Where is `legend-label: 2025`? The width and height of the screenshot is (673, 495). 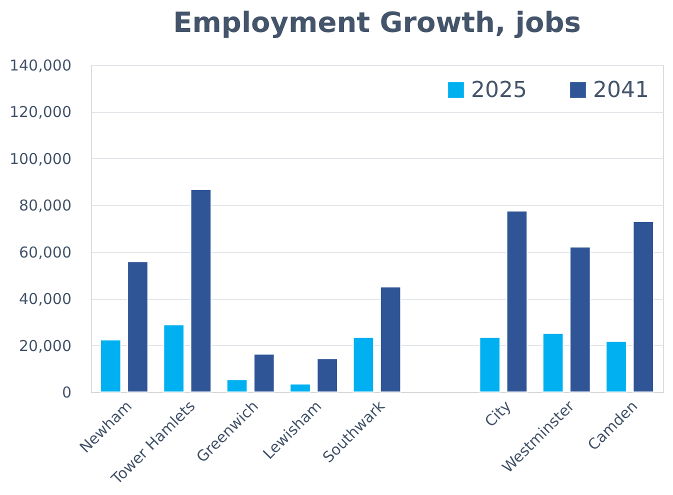
legend-label: 2025 is located at coordinates (499, 90).